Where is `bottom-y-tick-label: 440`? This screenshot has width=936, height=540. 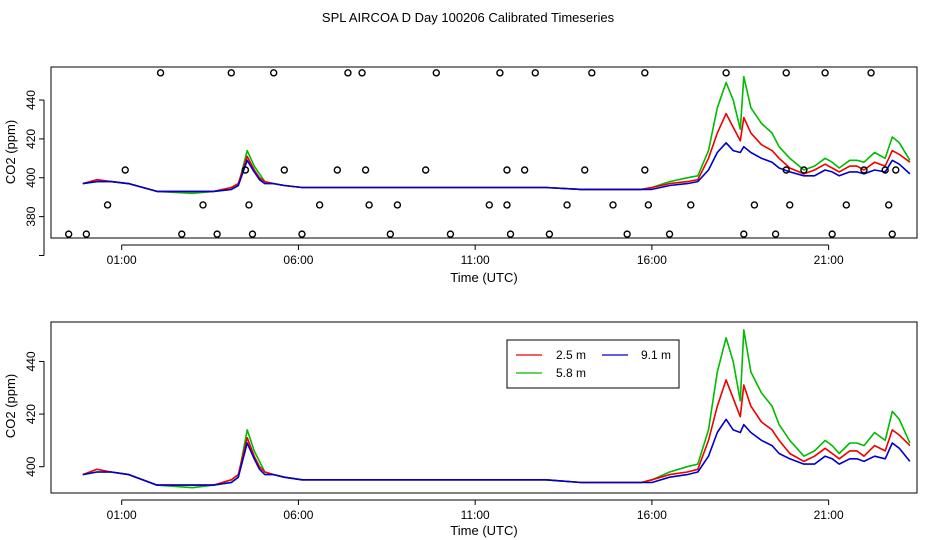
bottom-y-tick-label: 440 is located at coordinates (31, 361).